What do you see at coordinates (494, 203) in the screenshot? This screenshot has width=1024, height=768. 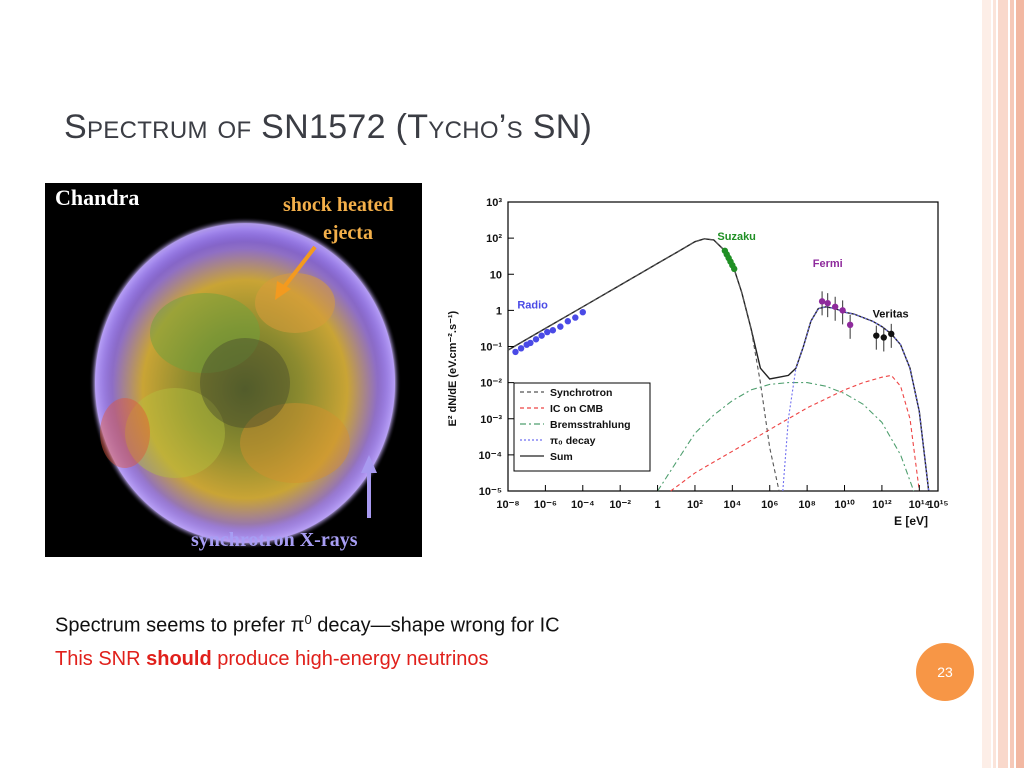 I see `y-tick-label: 10³` at bounding box center [494, 203].